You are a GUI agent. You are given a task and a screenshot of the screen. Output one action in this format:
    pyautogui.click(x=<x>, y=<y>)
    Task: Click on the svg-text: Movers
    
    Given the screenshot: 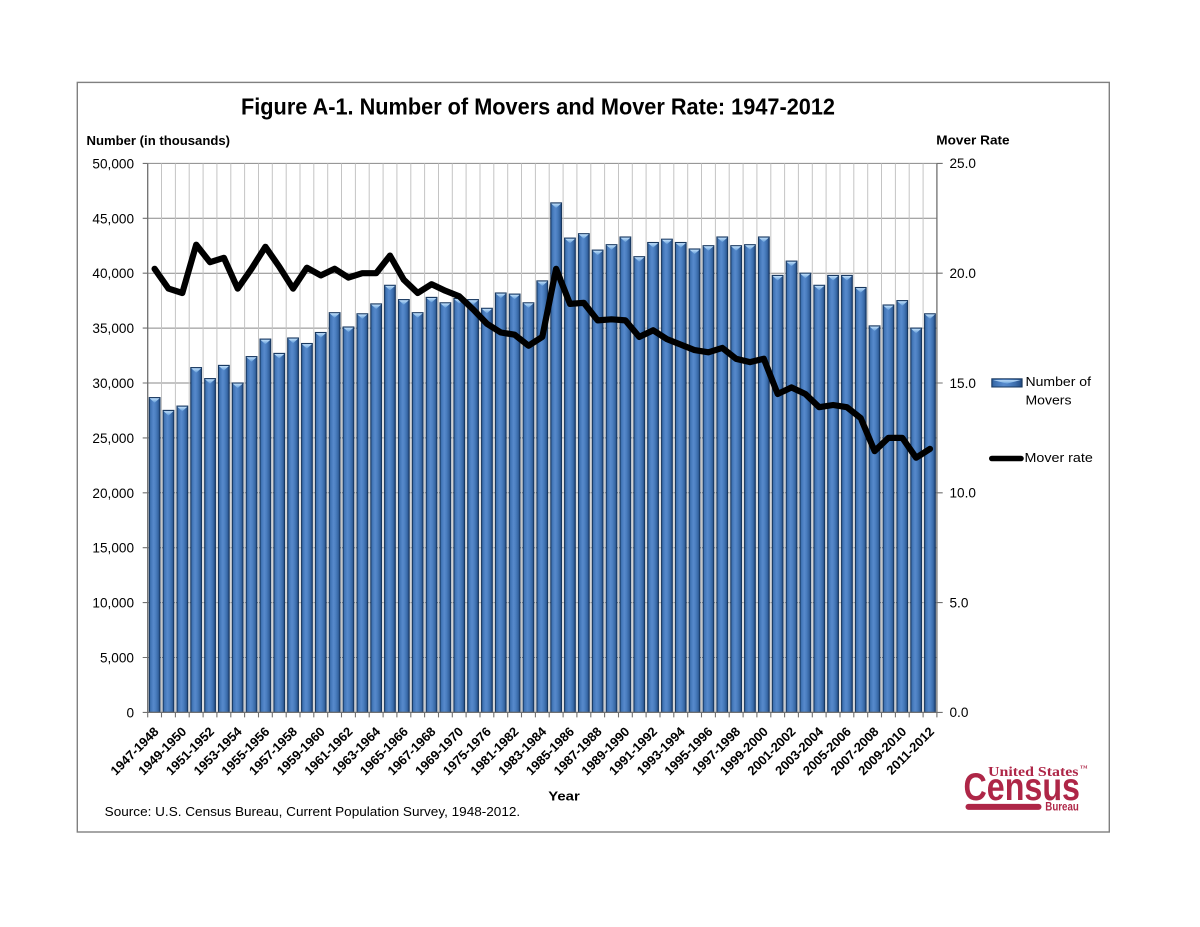 What is the action you would take?
    pyautogui.click(x=1049, y=400)
    